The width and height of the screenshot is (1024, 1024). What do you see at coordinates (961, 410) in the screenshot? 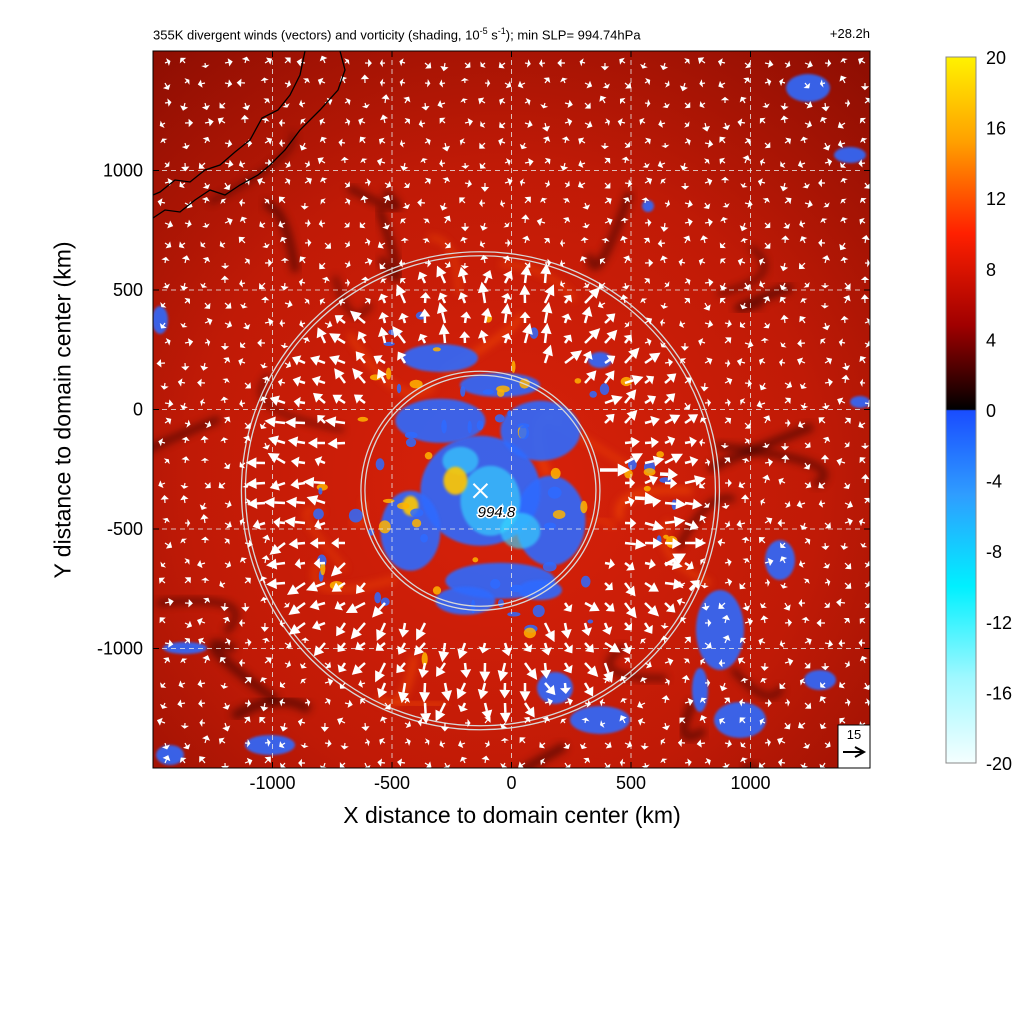
I see `colorbar` at bounding box center [961, 410].